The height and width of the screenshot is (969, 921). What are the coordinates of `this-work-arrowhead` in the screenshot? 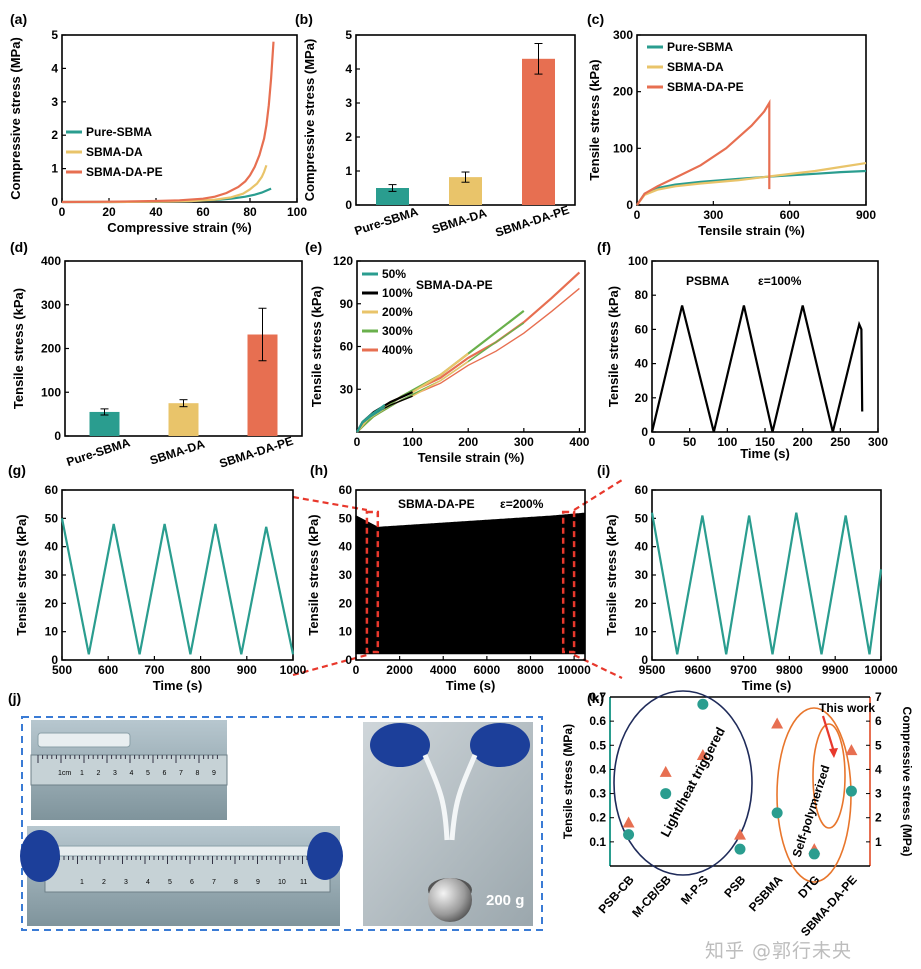 It's located at (833, 753).